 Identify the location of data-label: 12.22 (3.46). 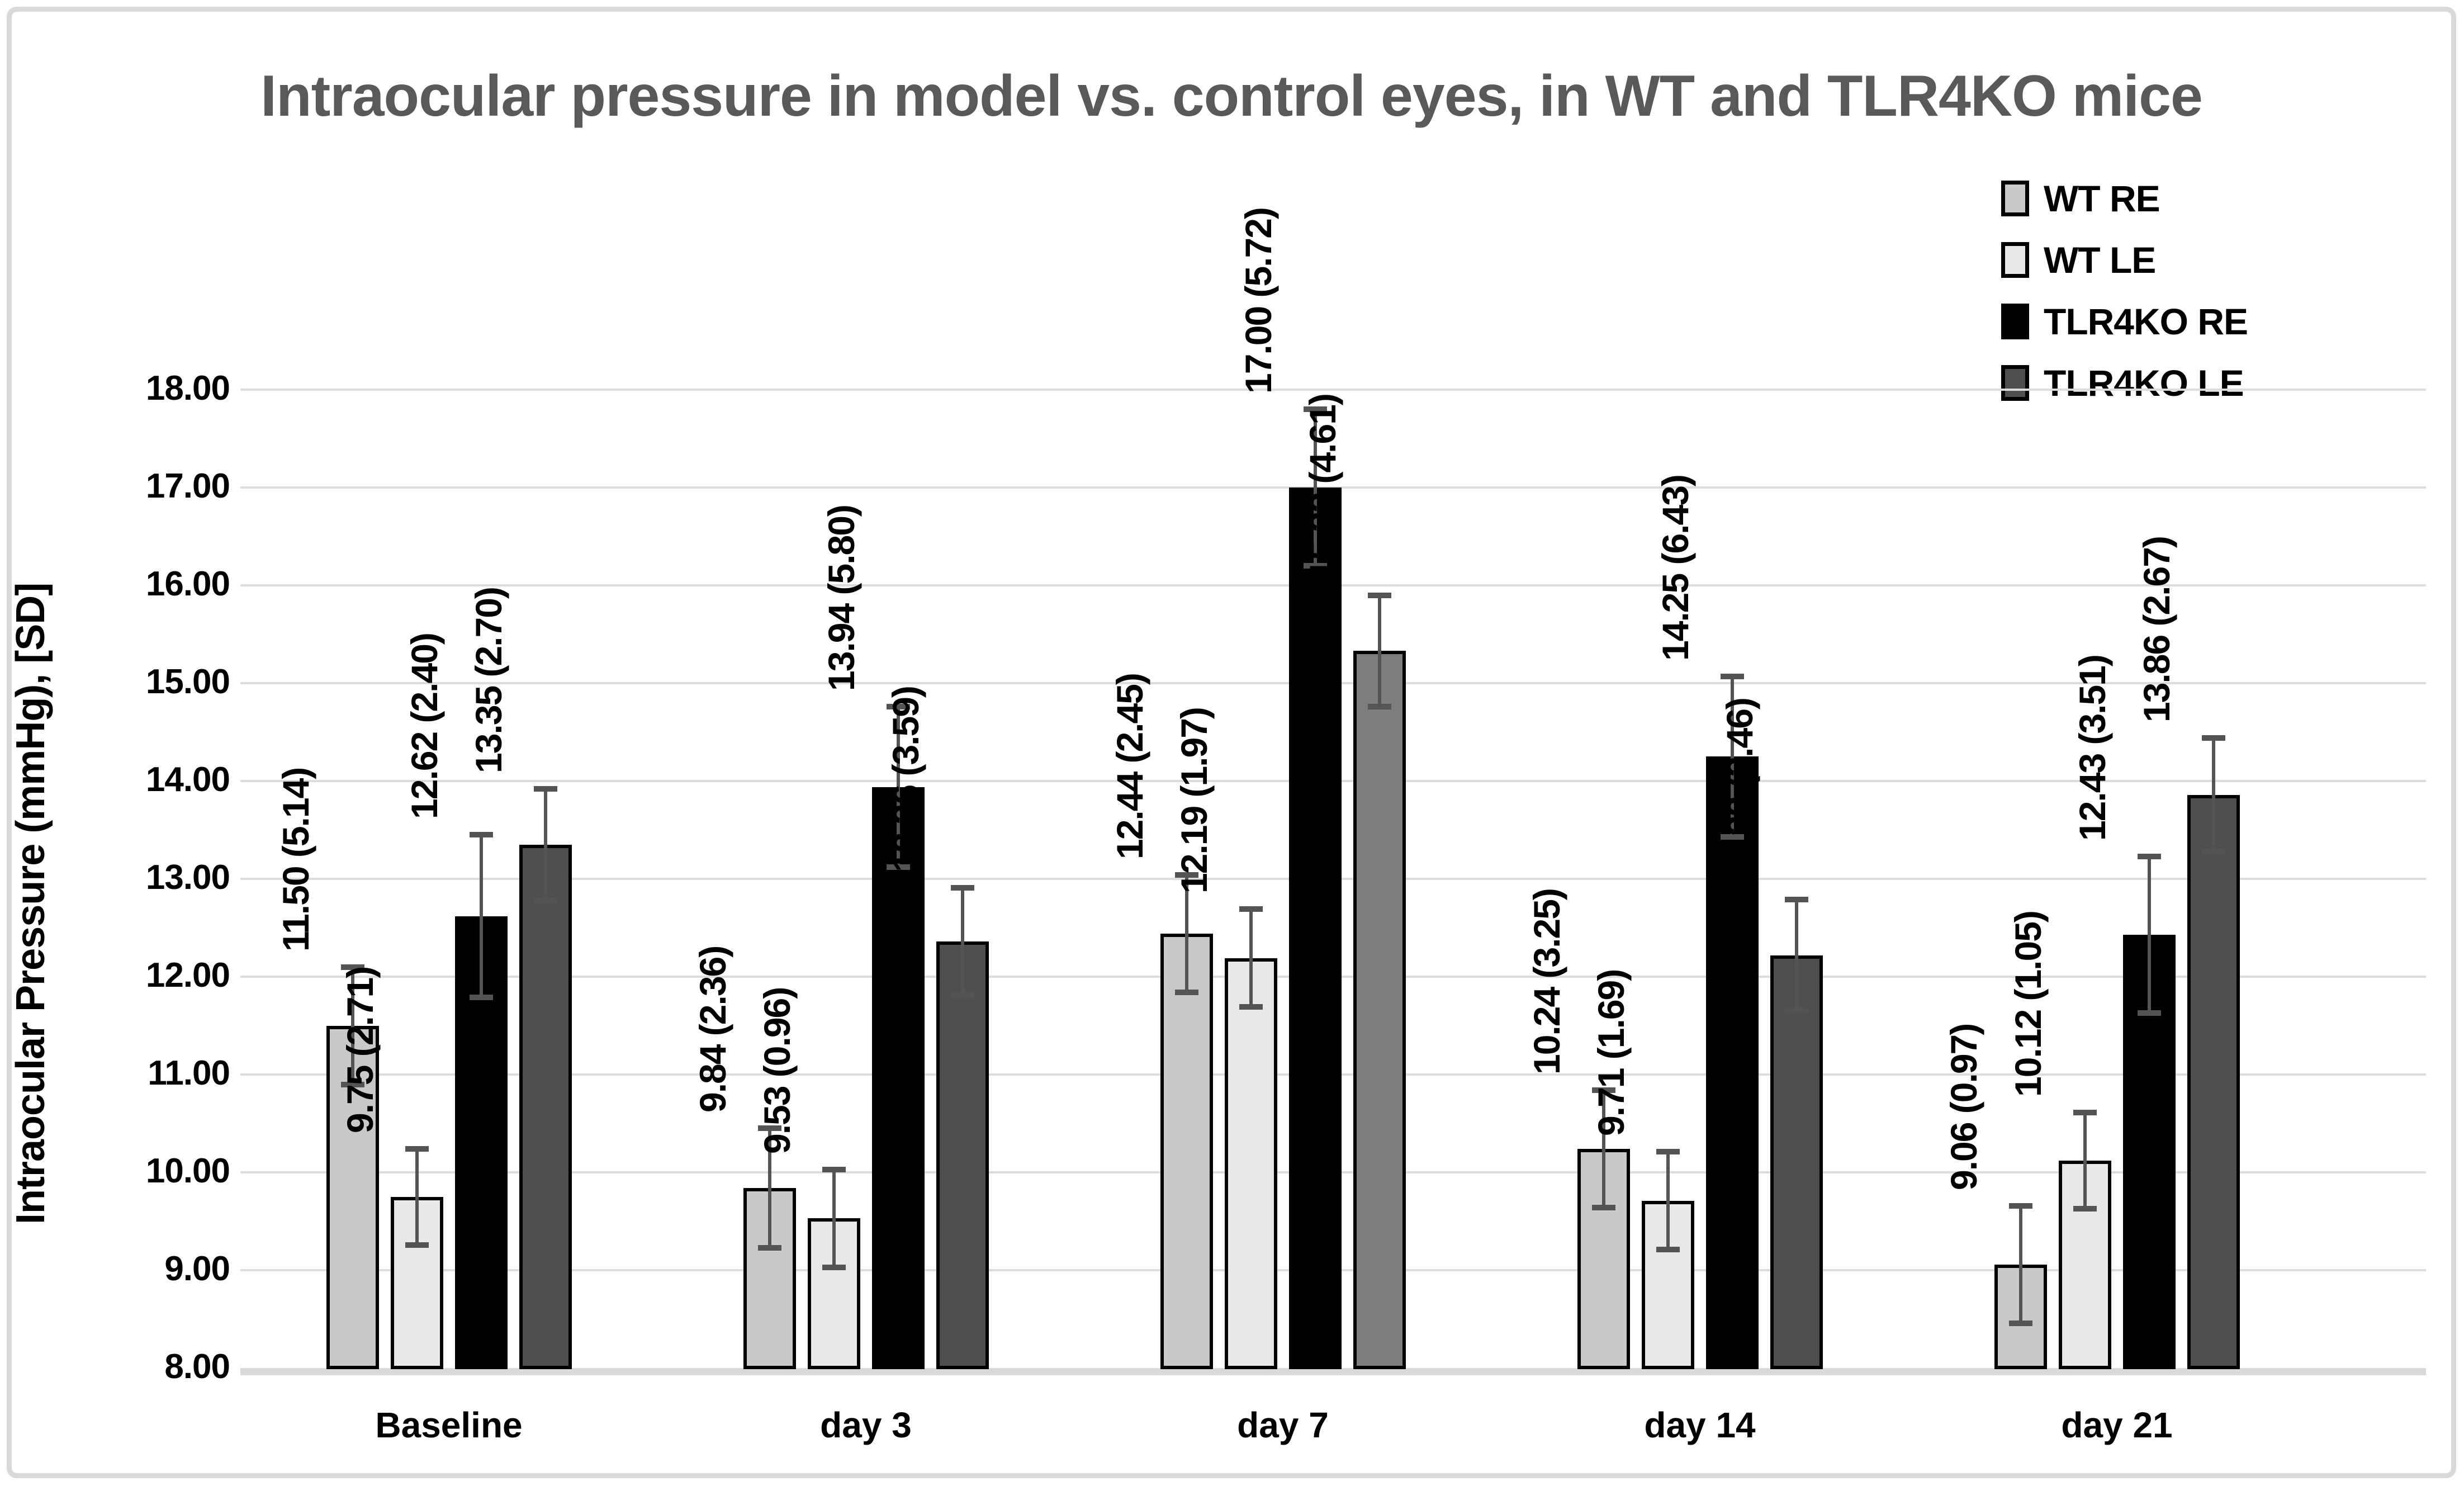
(1739, 791).